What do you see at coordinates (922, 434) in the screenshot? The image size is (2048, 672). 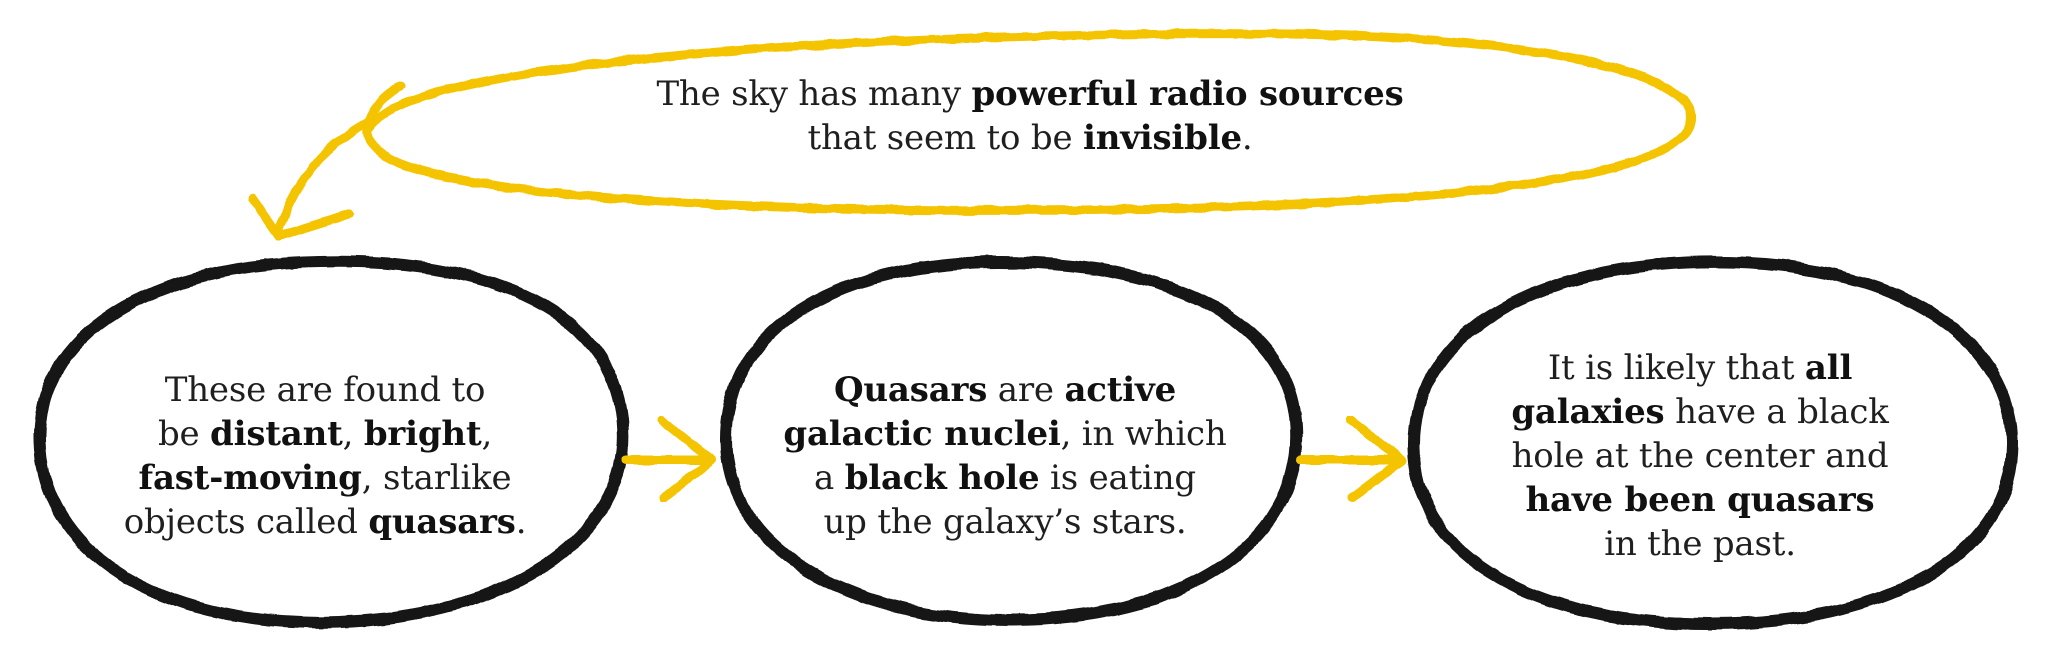 I see `emphasized-text: galactic nuclei` at bounding box center [922, 434].